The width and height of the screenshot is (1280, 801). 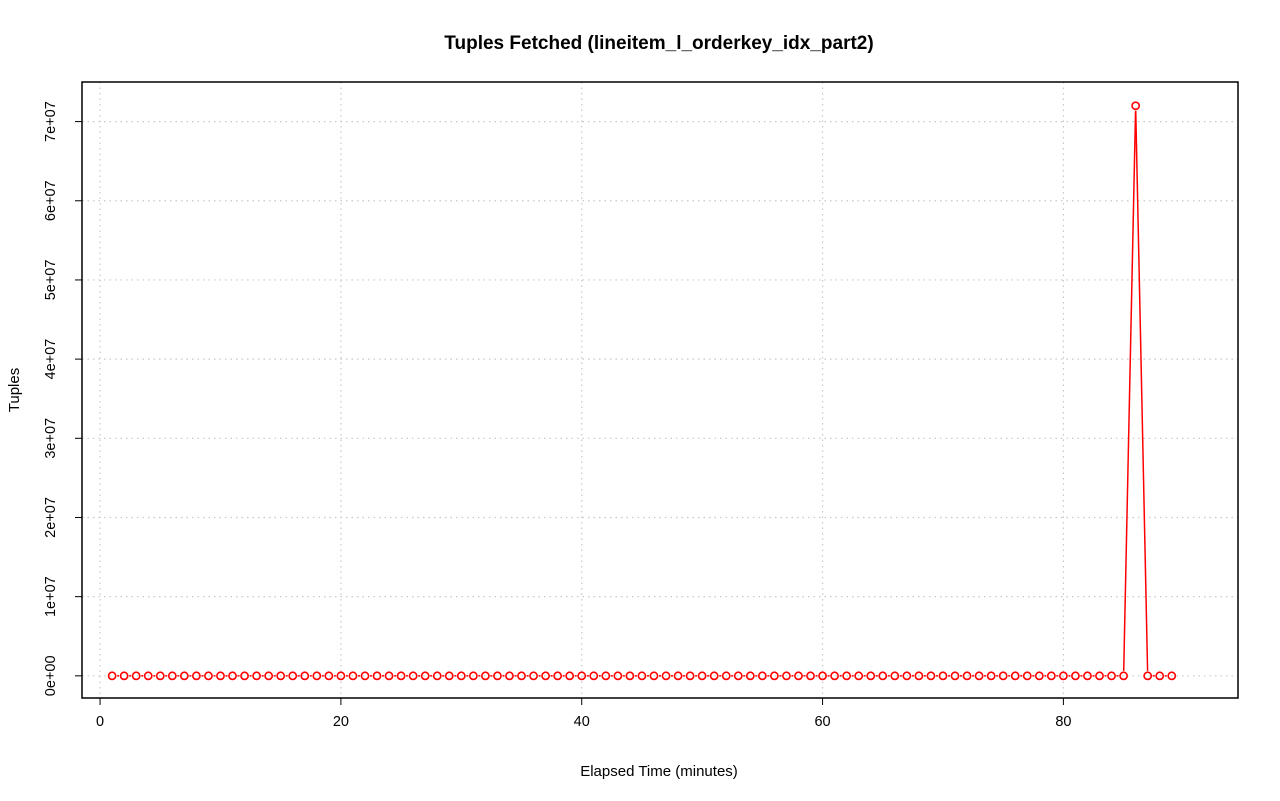 I want to click on x-tick-label: 60, so click(x=822, y=722).